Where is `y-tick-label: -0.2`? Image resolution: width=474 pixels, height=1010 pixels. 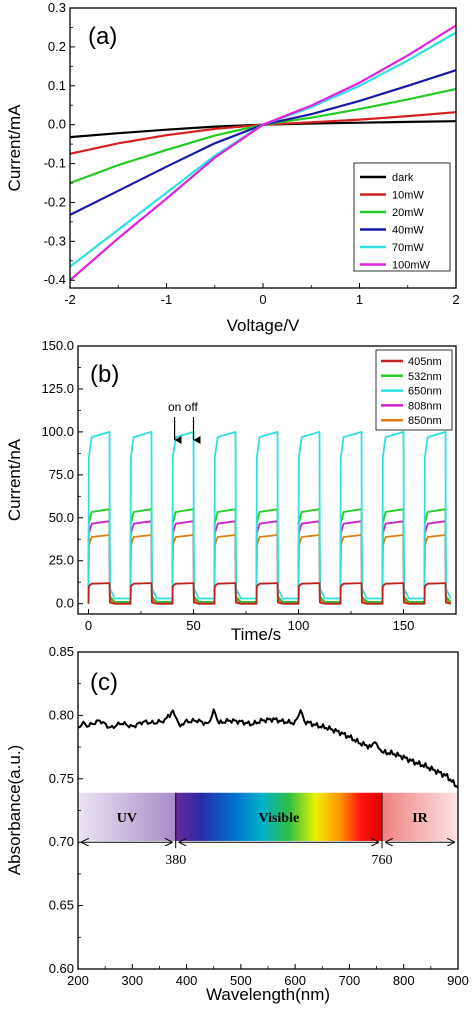 y-tick-label: -0.2 is located at coordinates (55, 201).